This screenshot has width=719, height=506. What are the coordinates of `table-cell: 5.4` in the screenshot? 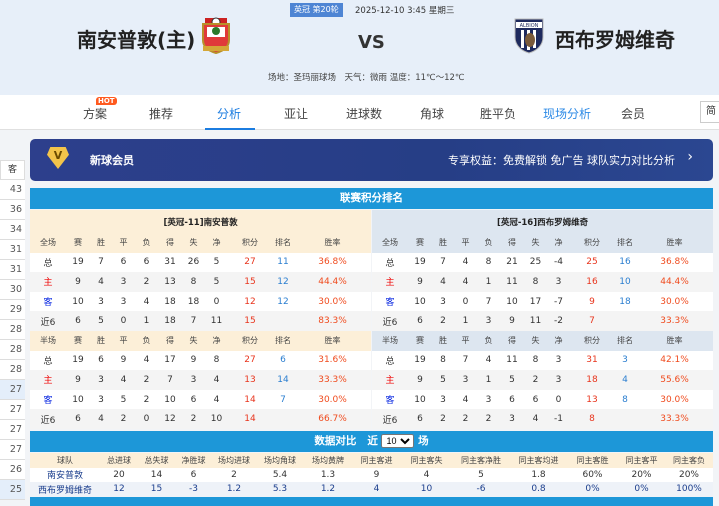 It's located at (280, 474).